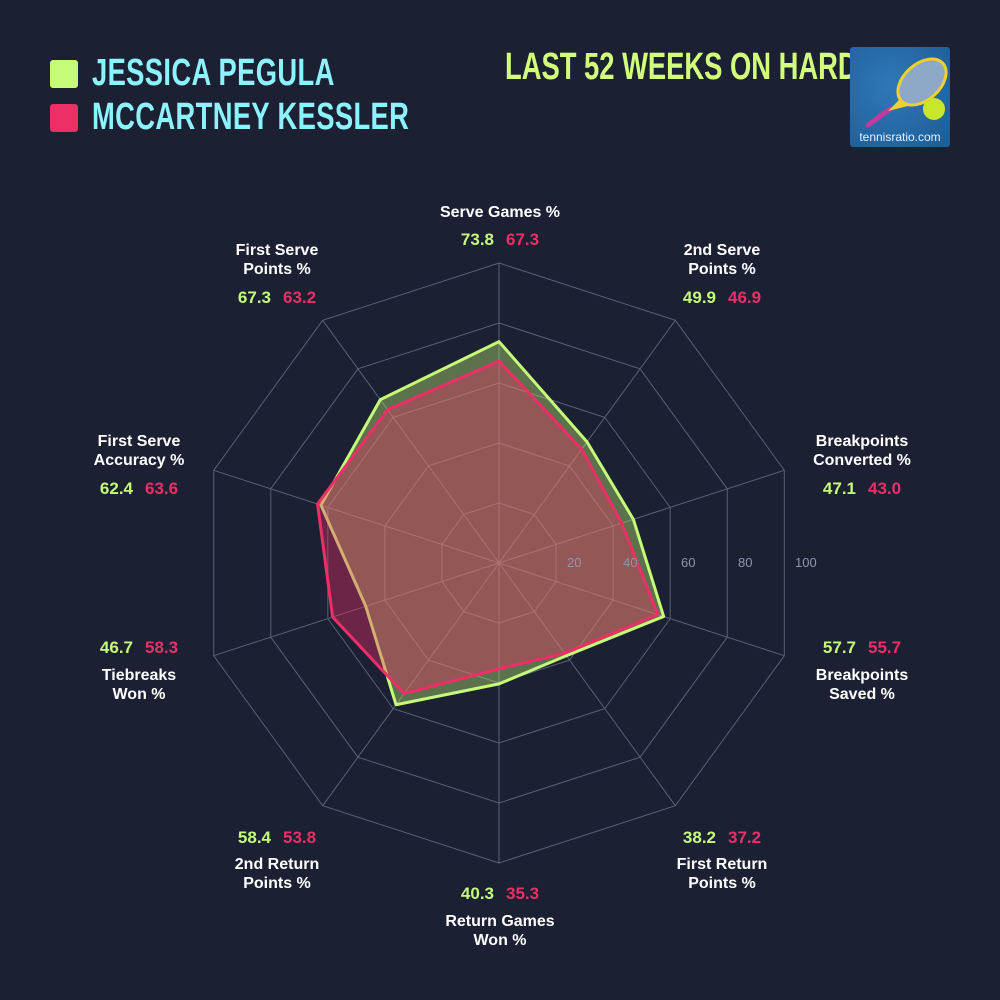  I want to click on logo-text: tennisratio.com, so click(900, 137).